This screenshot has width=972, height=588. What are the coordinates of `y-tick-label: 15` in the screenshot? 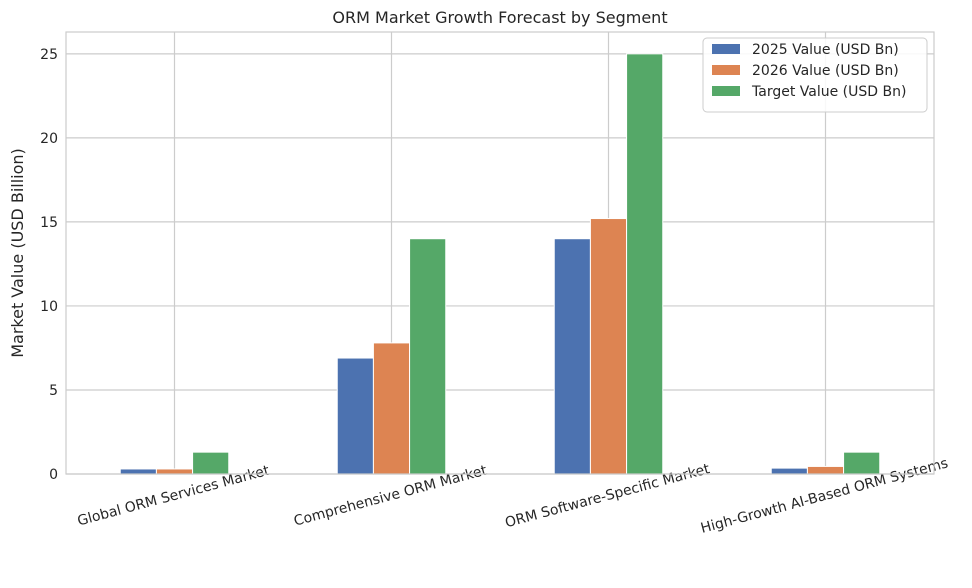 It's located at (49, 223).